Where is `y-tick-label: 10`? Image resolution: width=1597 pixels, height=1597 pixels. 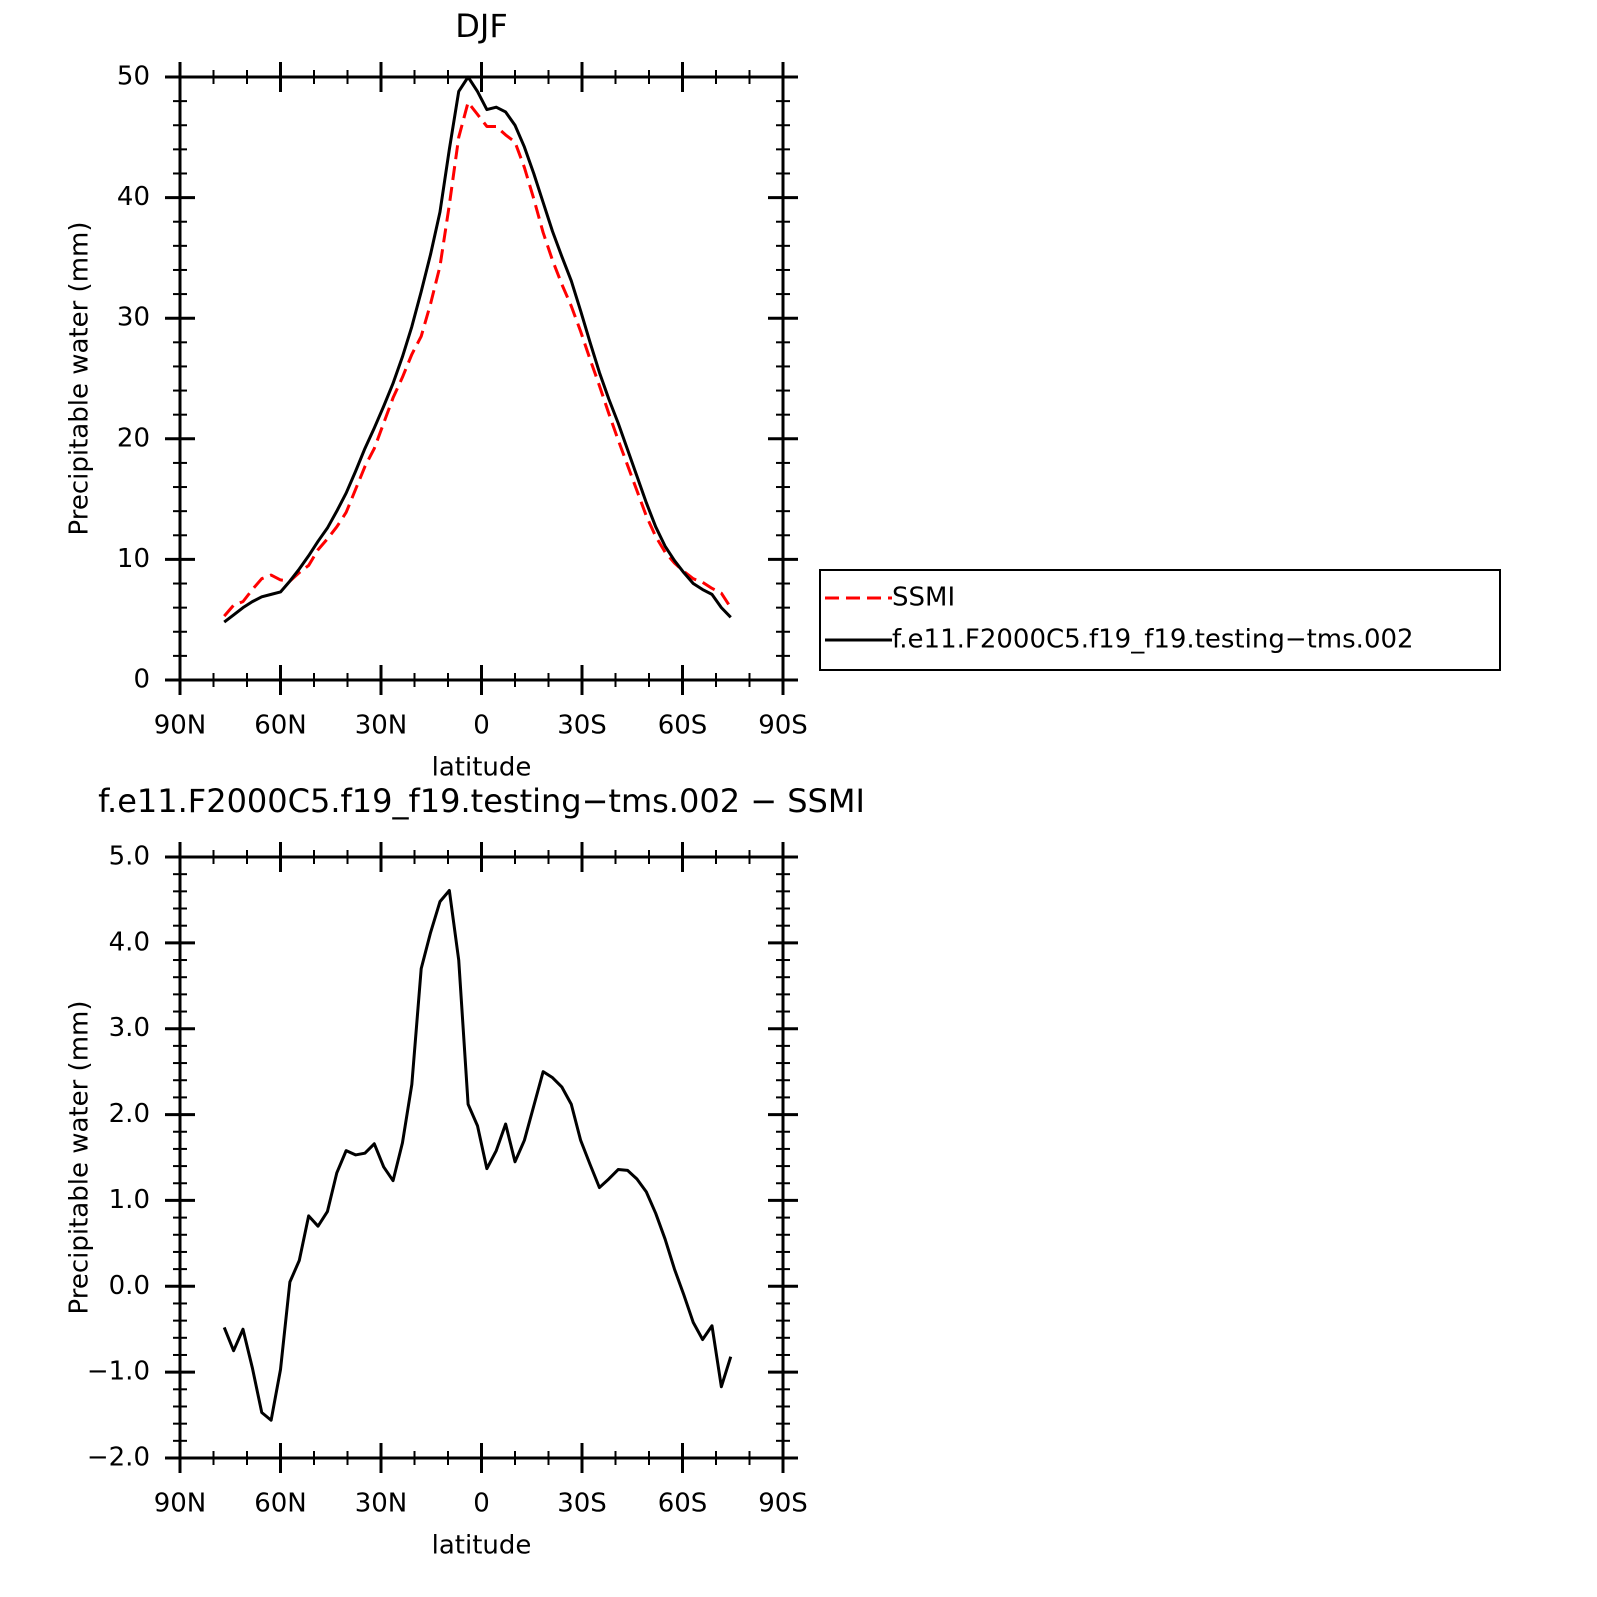 y-tick-label: 10 is located at coordinates (133, 559).